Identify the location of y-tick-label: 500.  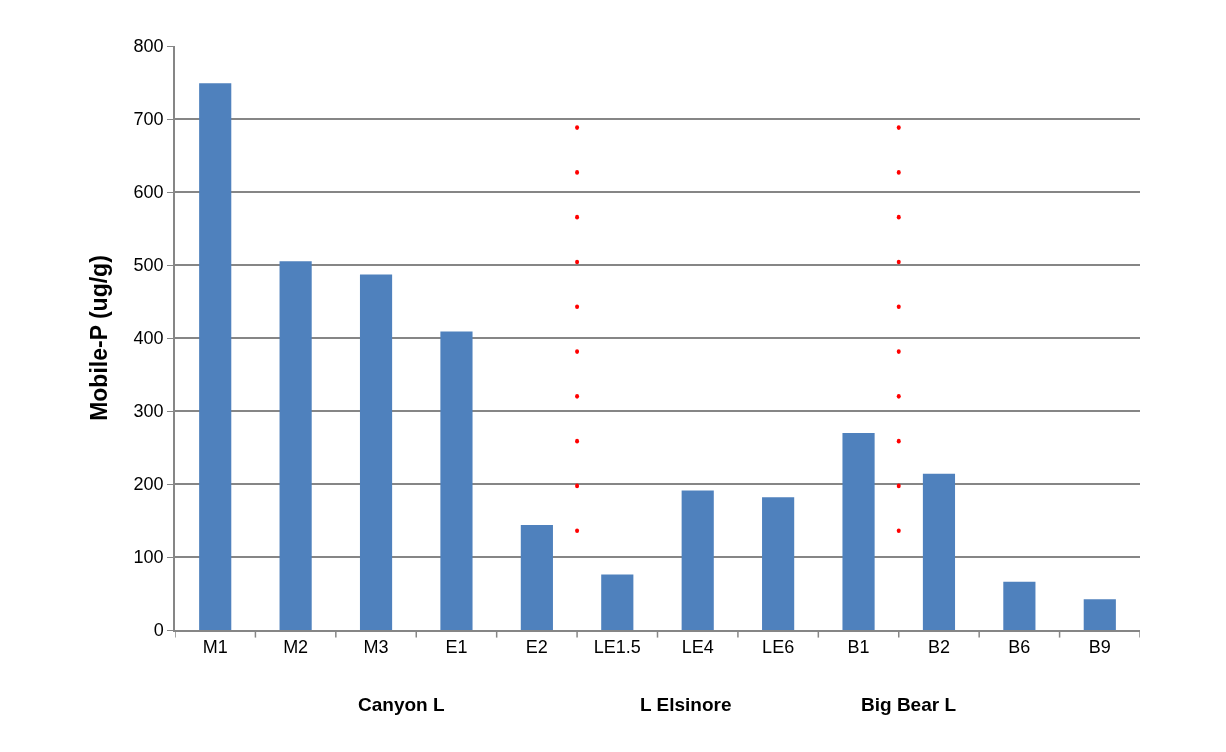
(148, 265).